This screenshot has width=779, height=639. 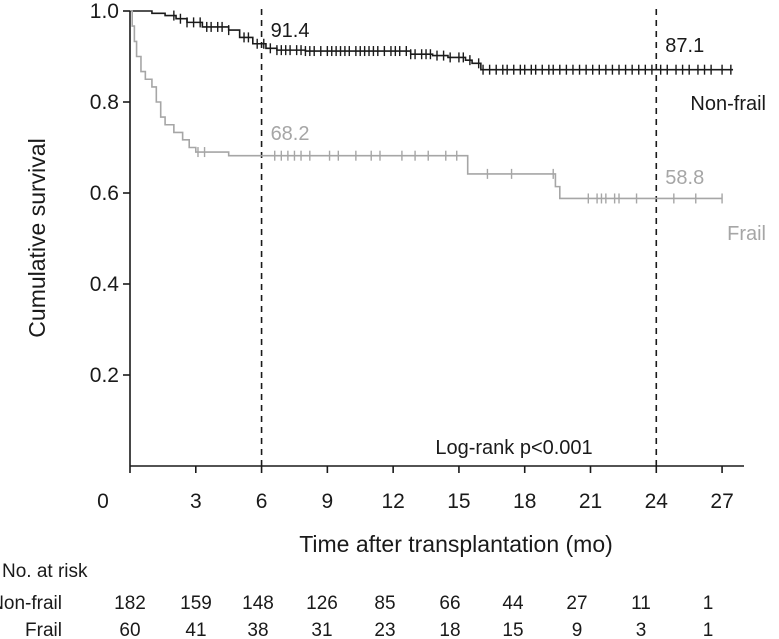 What do you see at coordinates (196, 501) in the screenshot?
I see `x-tick-label: 3` at bounding box center [196, 501].